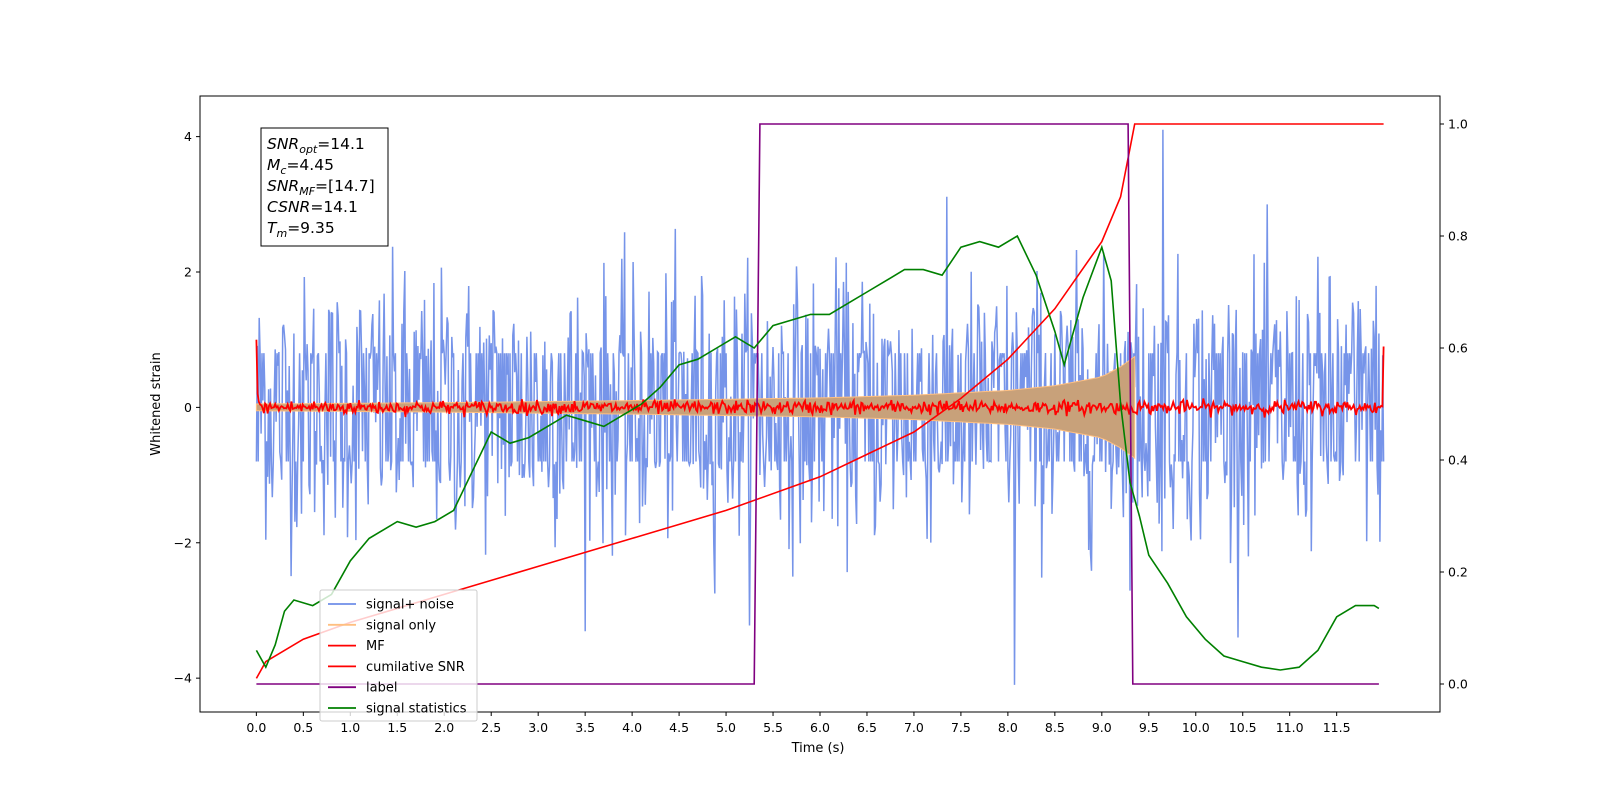  I want to click on annotation-line: Mc=4.45, so click(300, 166).